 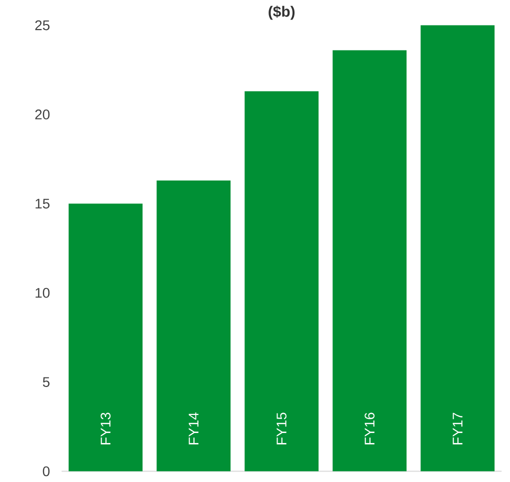 I want to click on y-tick-label: 20, so click(x=42, y=115).